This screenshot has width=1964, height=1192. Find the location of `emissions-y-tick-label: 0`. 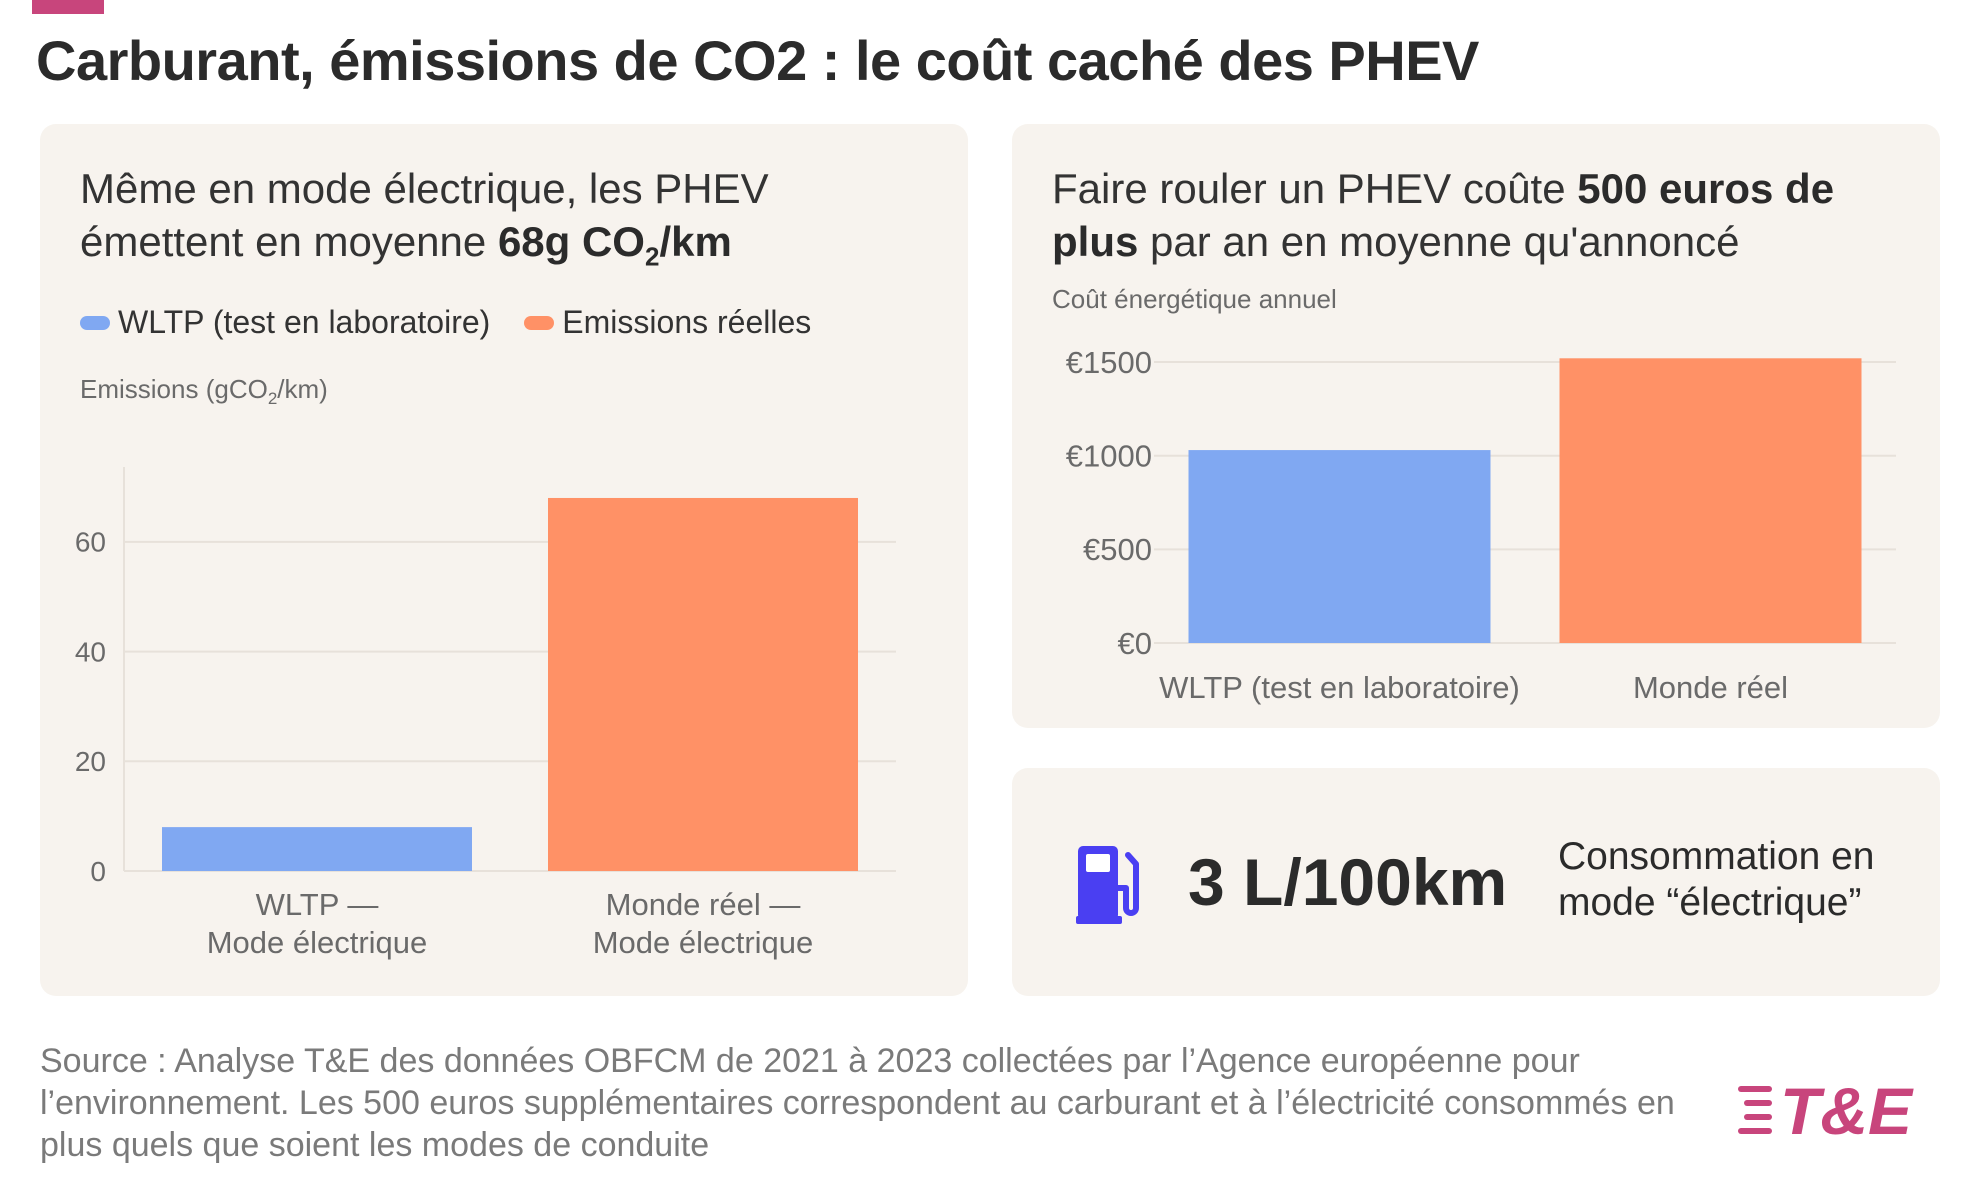

emissions-y-tick-label: 0 is located at coordinates (98, 871).